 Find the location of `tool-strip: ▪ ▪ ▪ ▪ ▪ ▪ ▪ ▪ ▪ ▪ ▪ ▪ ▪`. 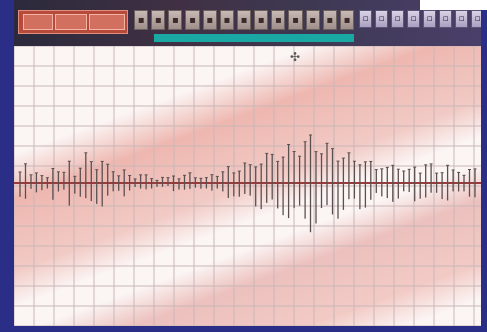

tool-strip: ▪ ▪ ▪ ▪ ▪ ▪ ▪ ▪ ▪ ▪ ▪ ▪ ▪ is located at coordinates (244, 21).